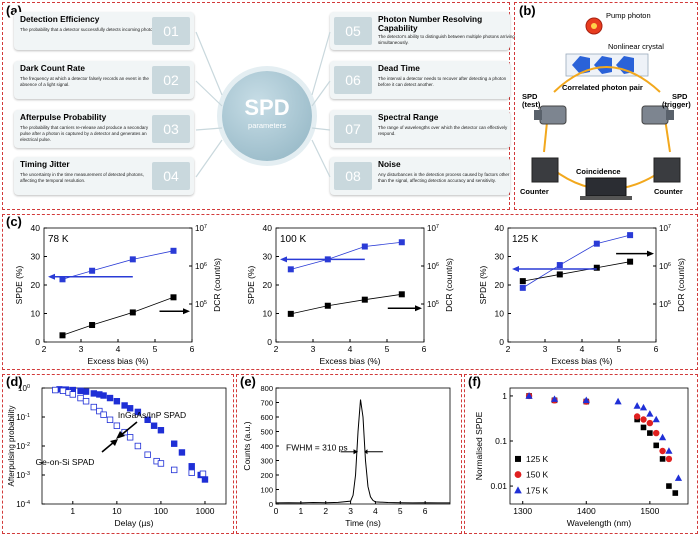 This screenshot has width=700, height=536. I want to click on panel-b, so click(606, 106).